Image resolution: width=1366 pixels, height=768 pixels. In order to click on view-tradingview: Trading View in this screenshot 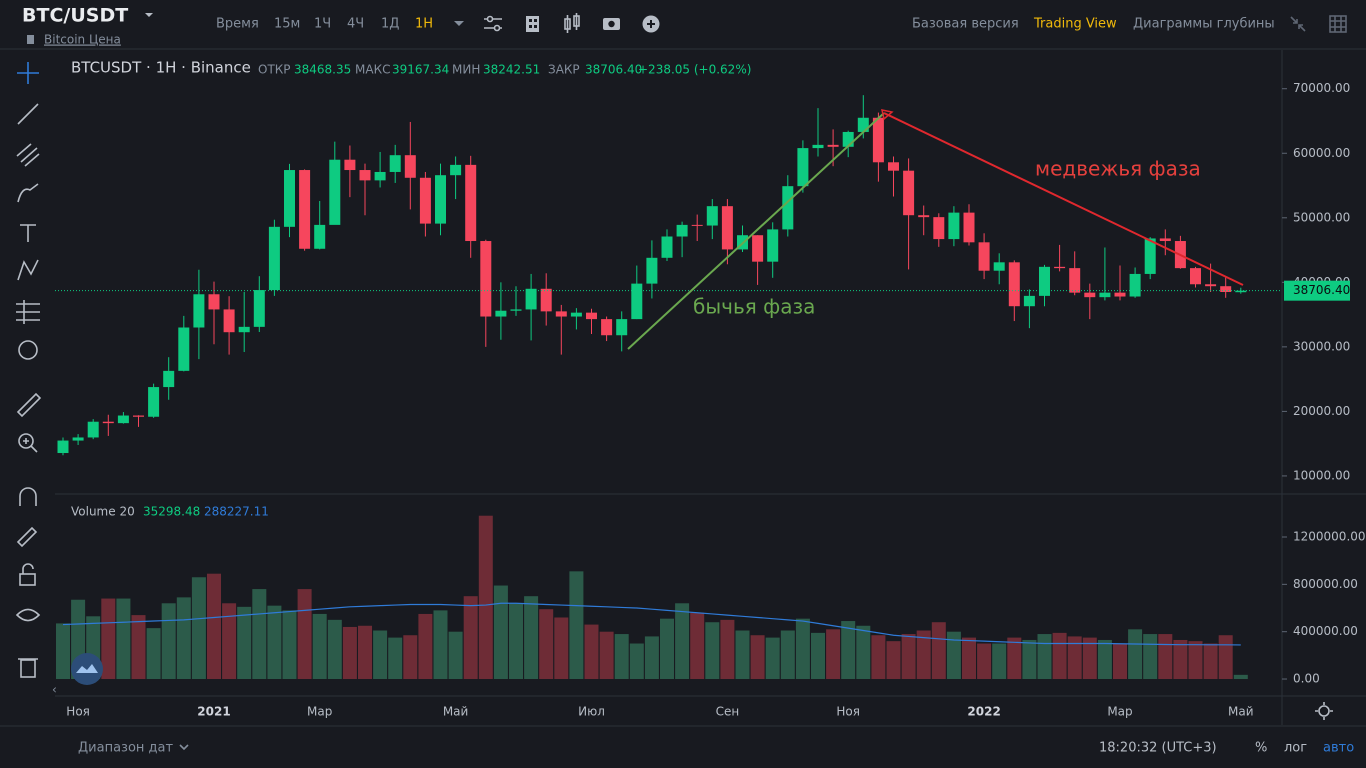, I will do `click(1075, 24)`.